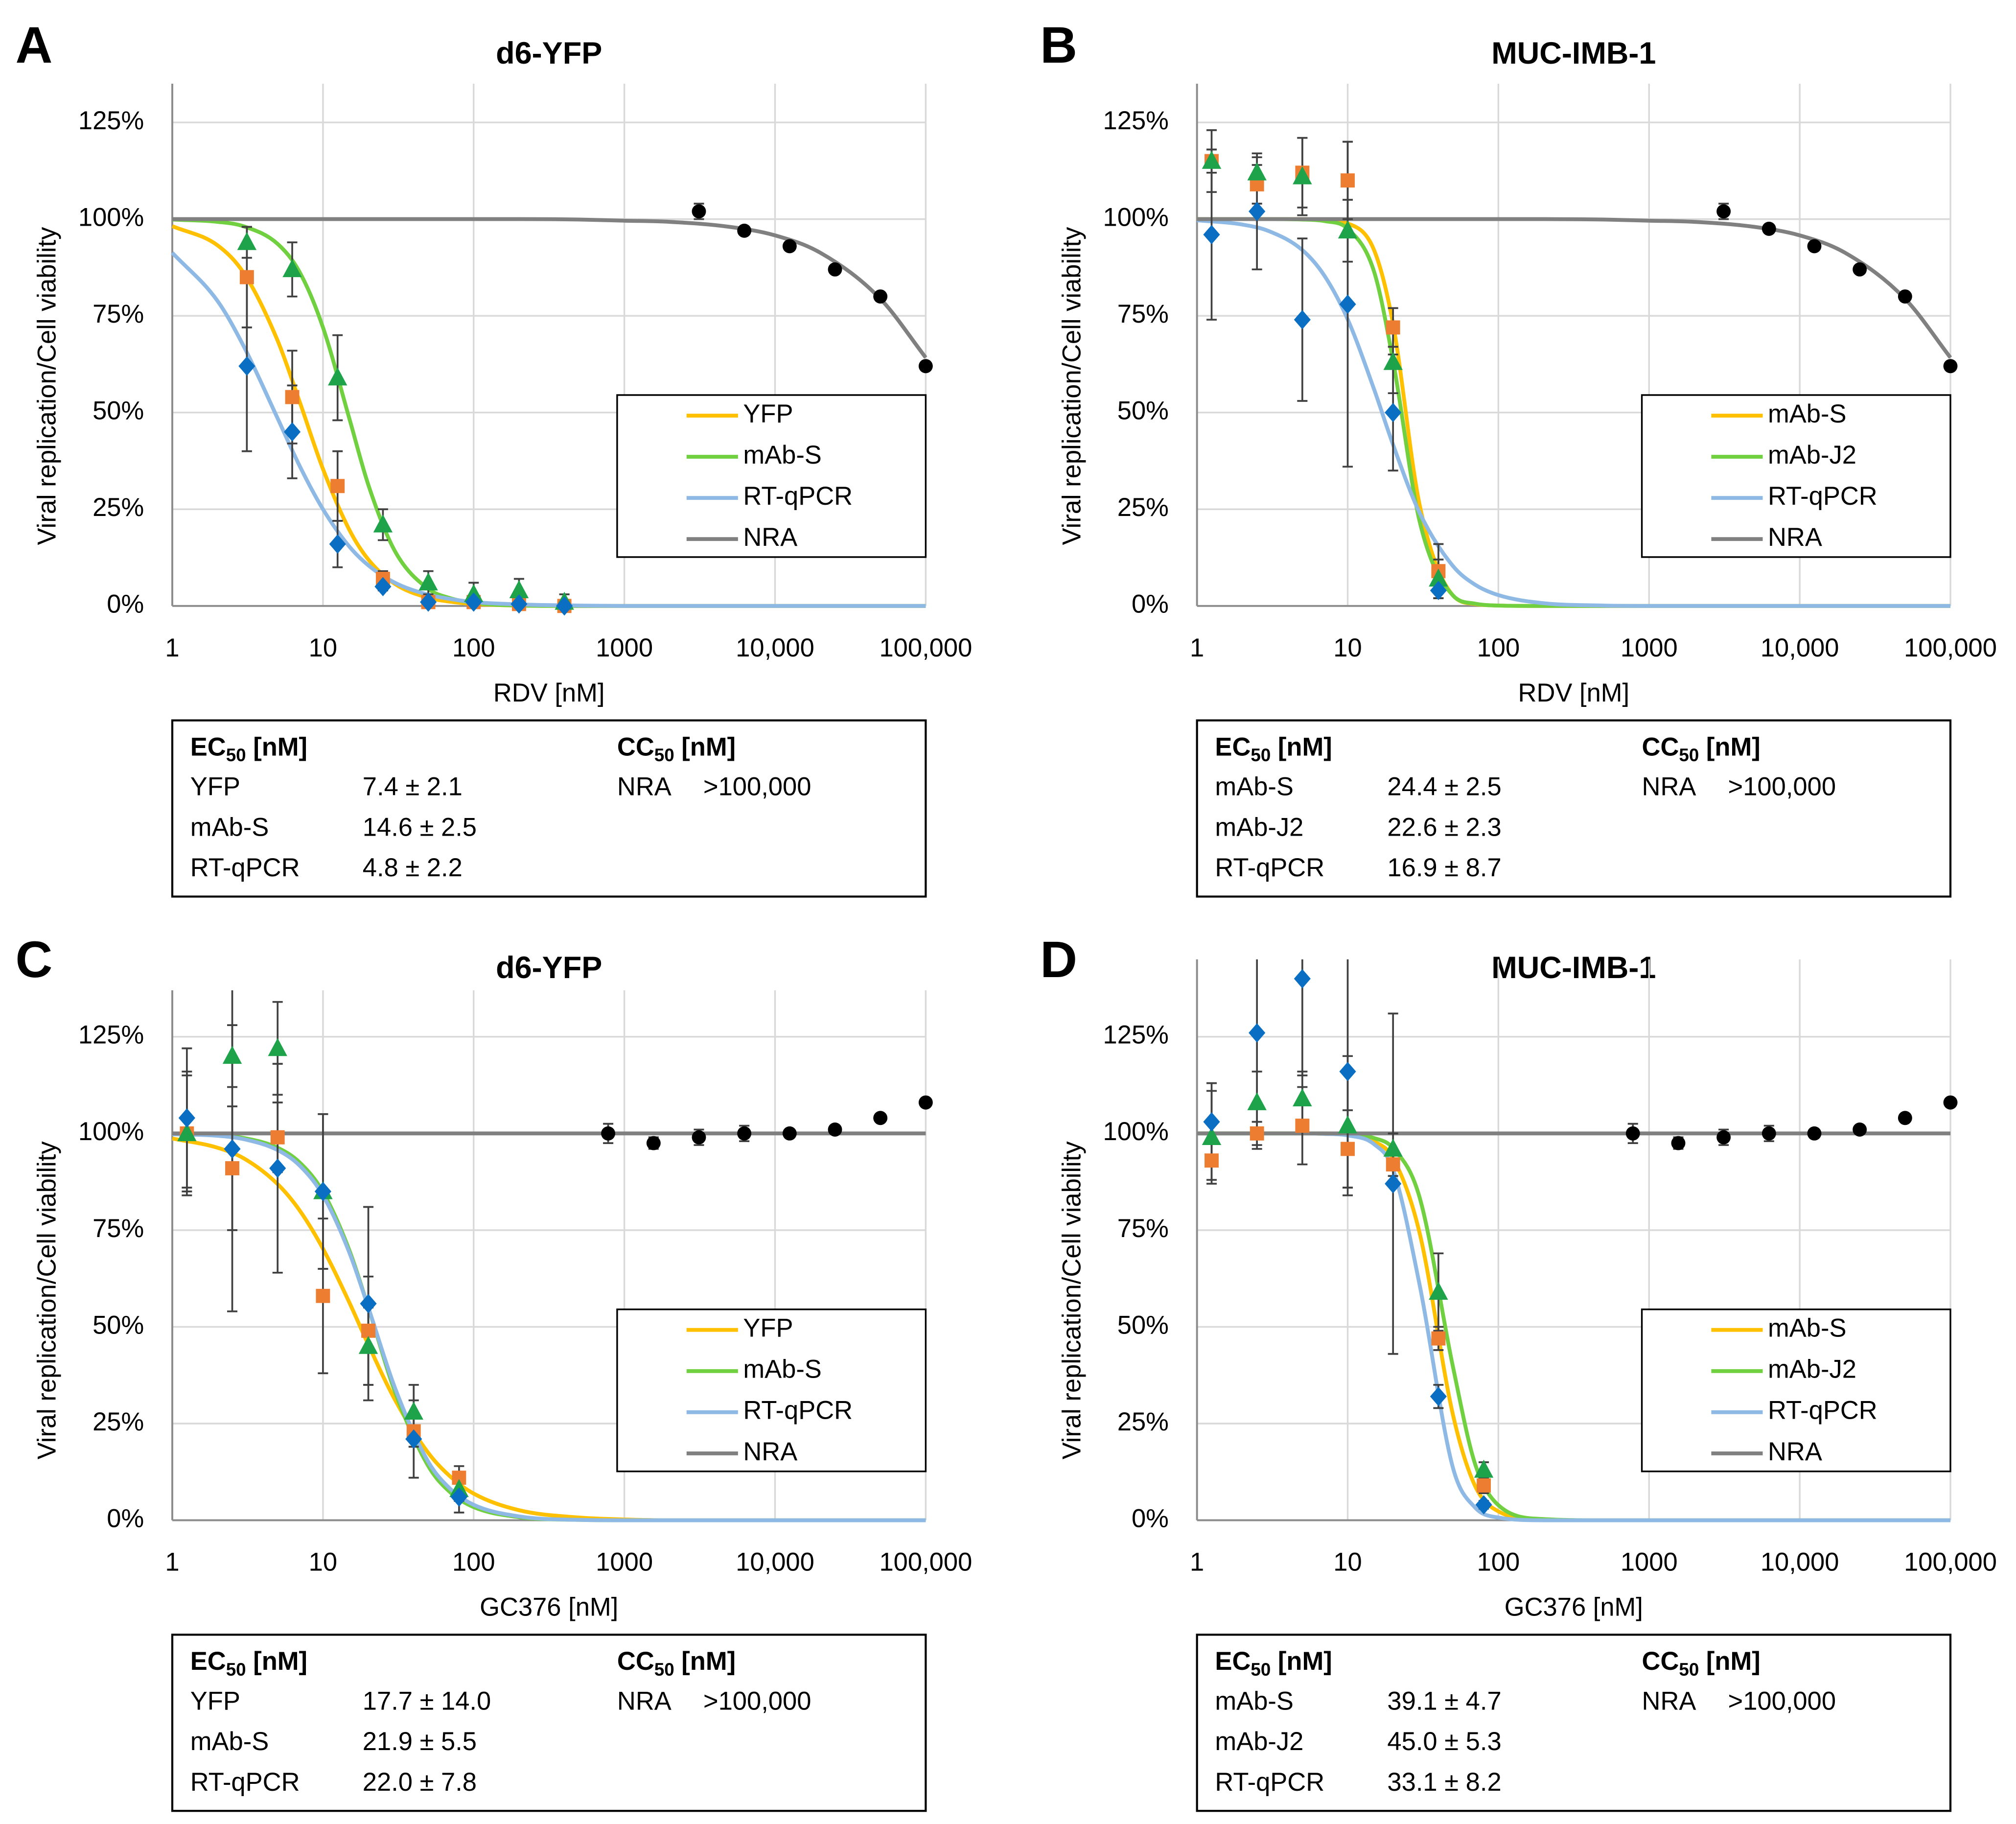 Image resolution: width=2016 pixels, height=1824 pixels. I want to click on legend-label: mAb-S, so click(782, 455).